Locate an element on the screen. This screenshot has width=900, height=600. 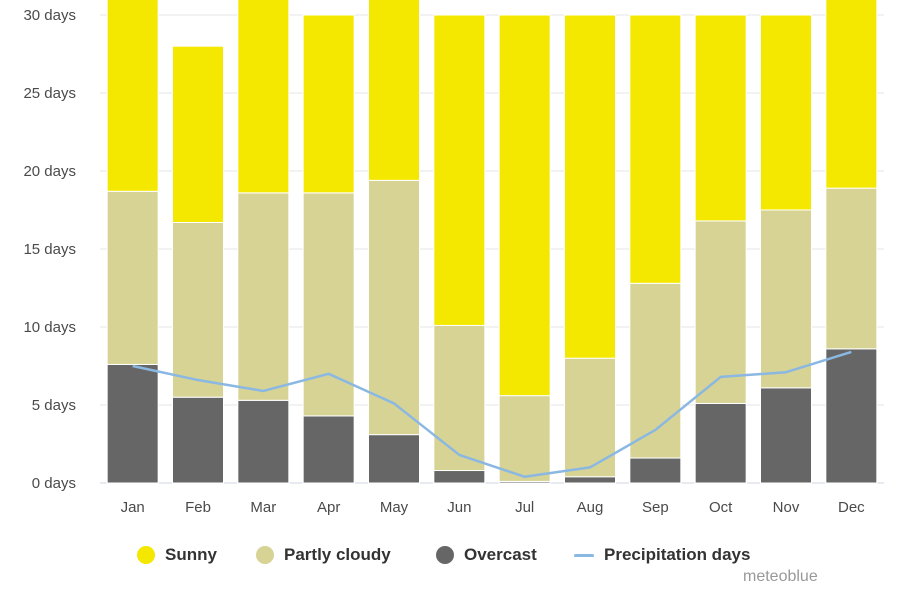
legend-item-overcast: Overcast is located at coordinates (486, 555).